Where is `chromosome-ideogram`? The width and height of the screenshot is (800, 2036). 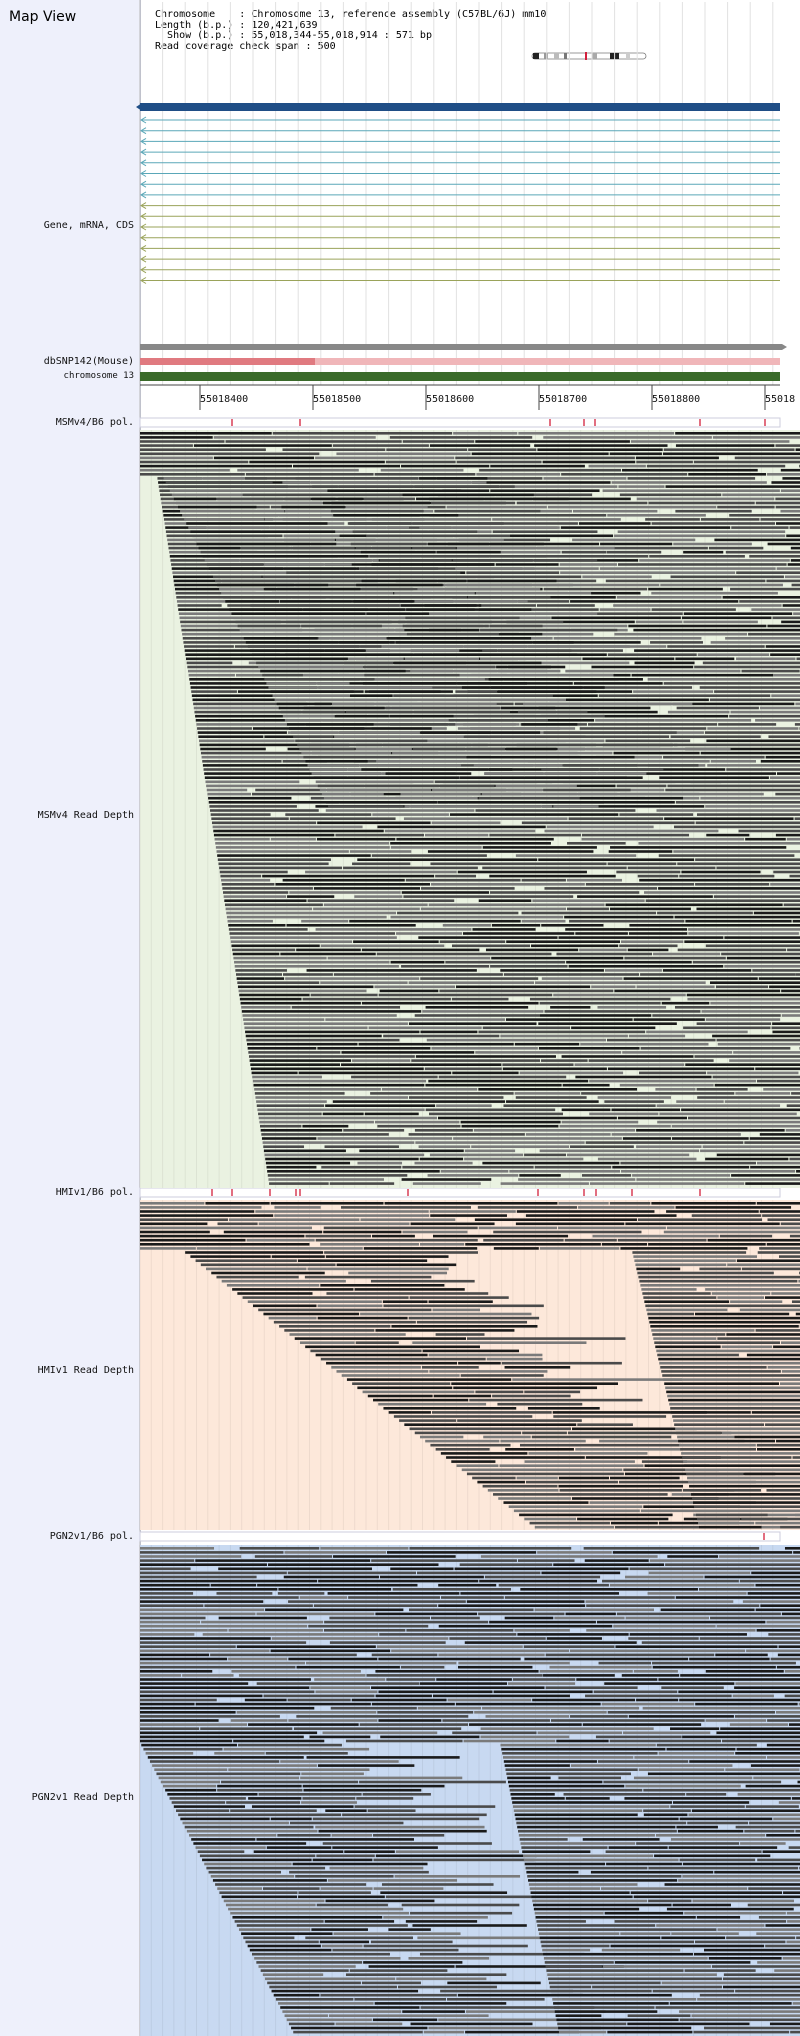
chromosome-ideogram is located at coordinates (590, 56).